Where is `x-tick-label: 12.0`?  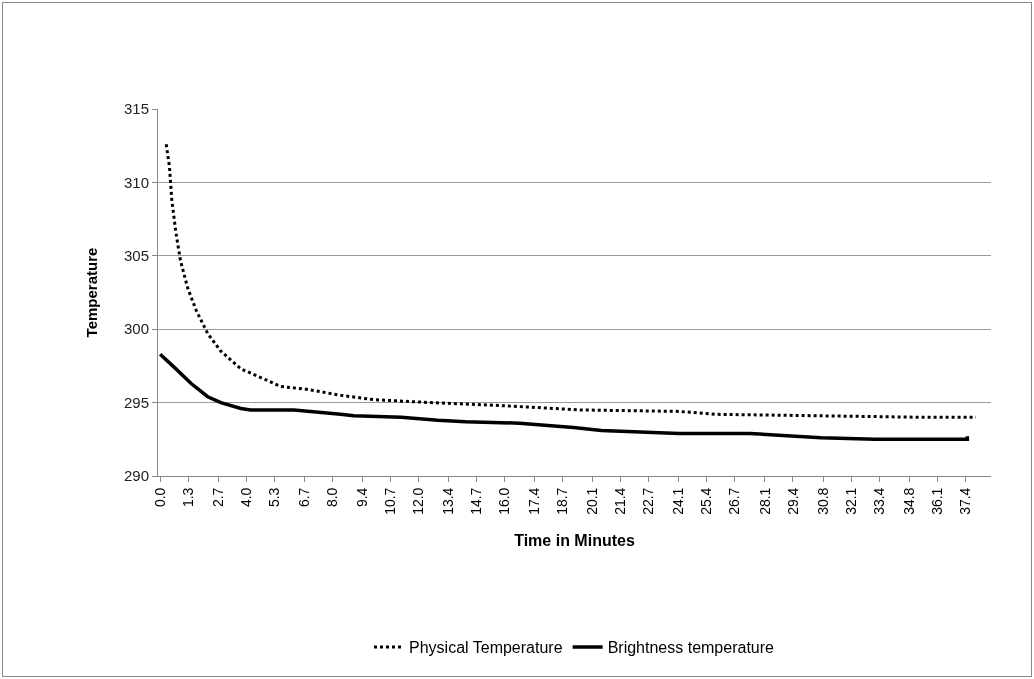
x-tick-label: 12.0 is located at coordinates (418, 501).